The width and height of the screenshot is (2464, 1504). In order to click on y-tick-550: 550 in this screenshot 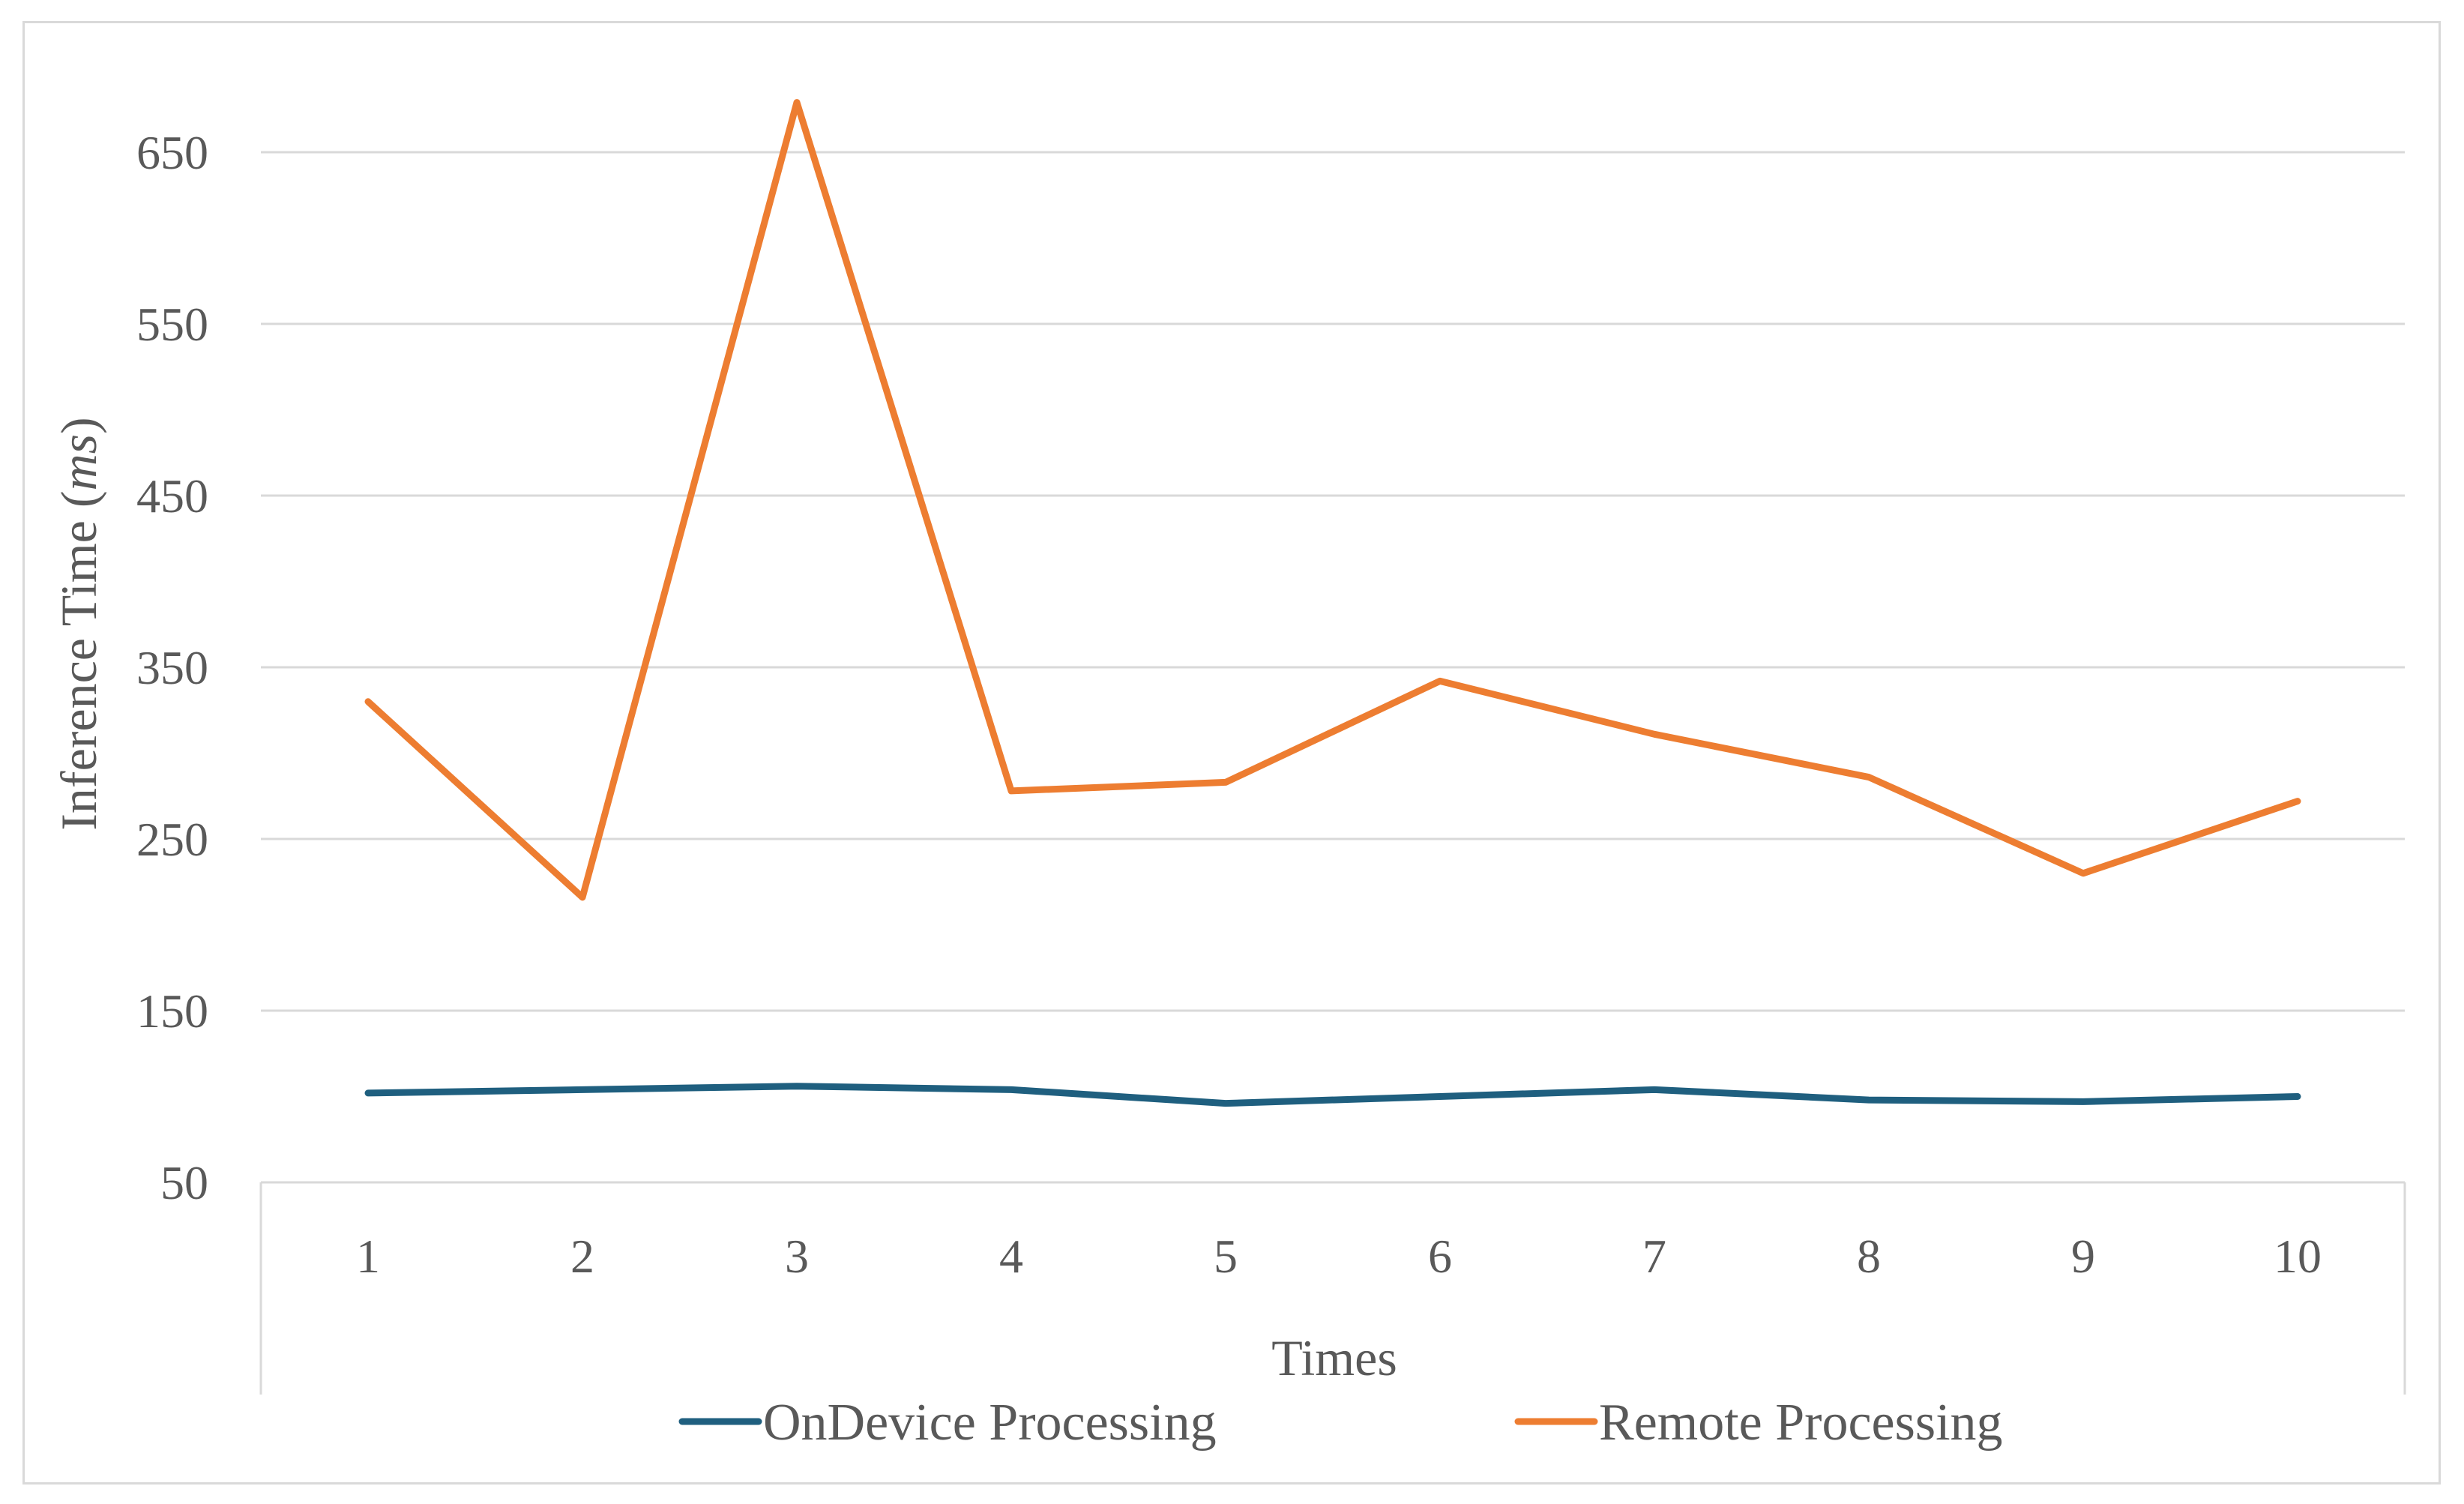, I will do `click(172, 324)`.